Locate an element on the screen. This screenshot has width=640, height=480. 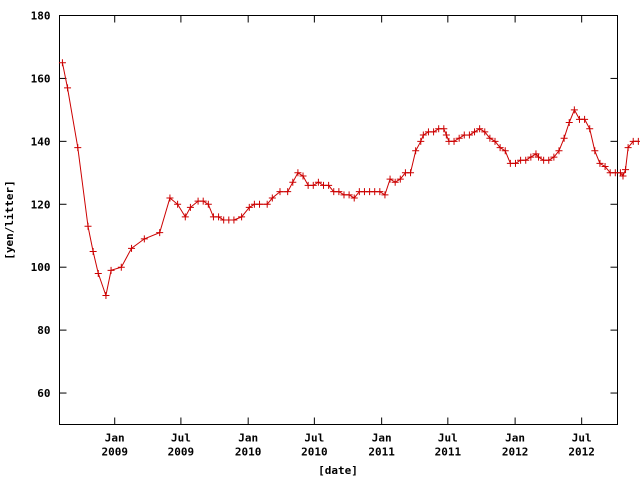
y-tick-label: 60 is located at coordinates (43, 393).